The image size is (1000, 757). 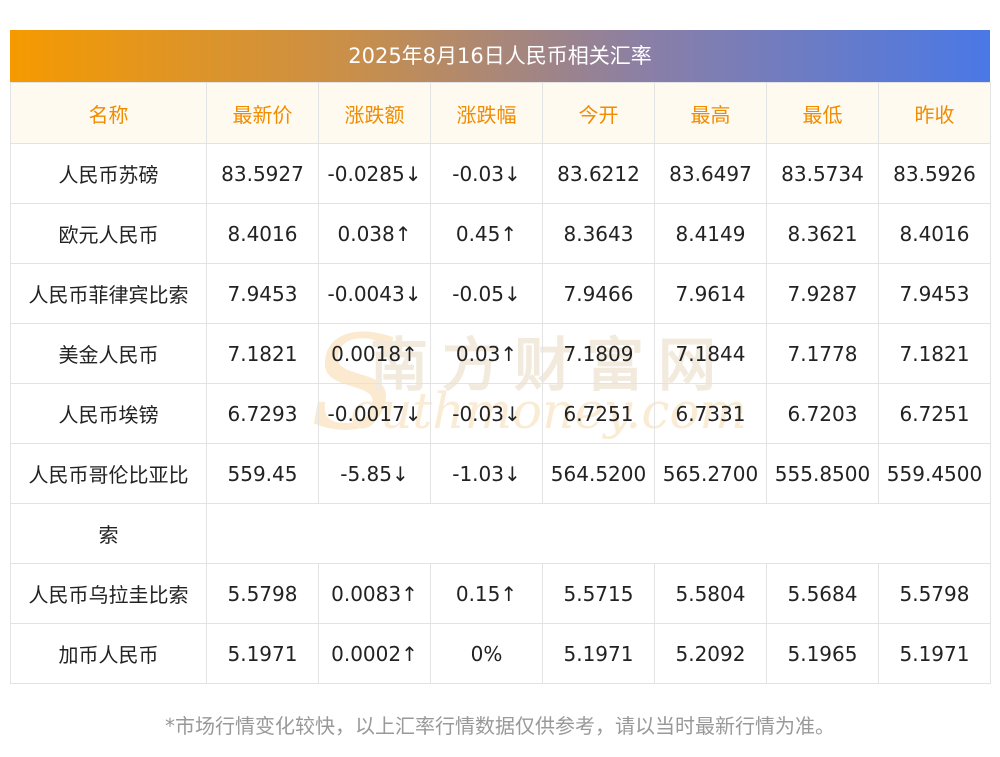 I want to click on row-high: 5.2092, so click(x=710, y=653).